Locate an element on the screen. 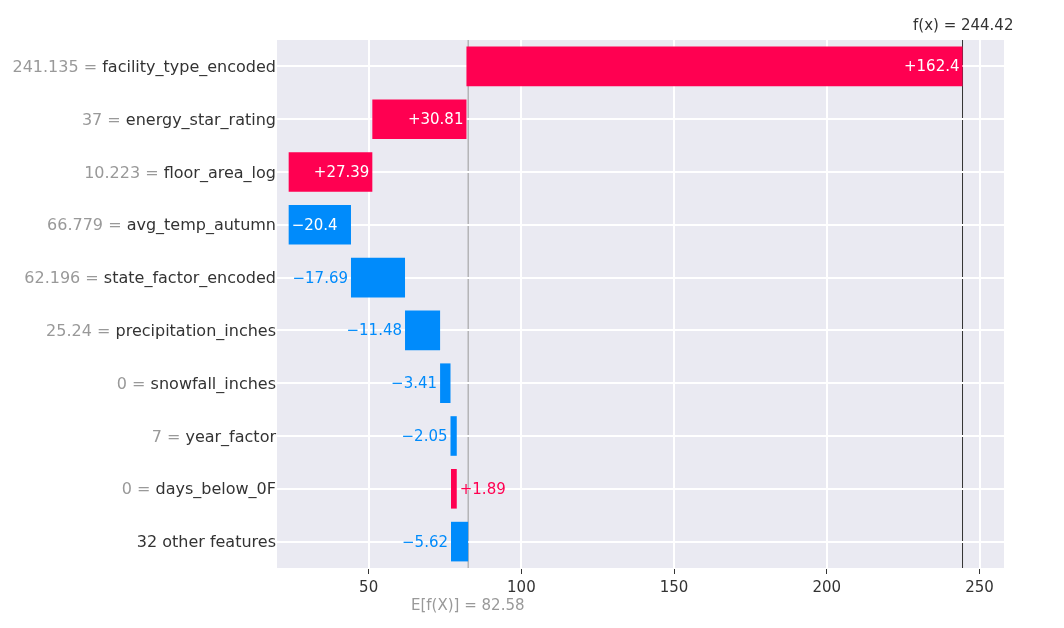 The image size is (1064, 628). y-tick-label: 0 = days_below_0F is located at coordinates (198, 489).